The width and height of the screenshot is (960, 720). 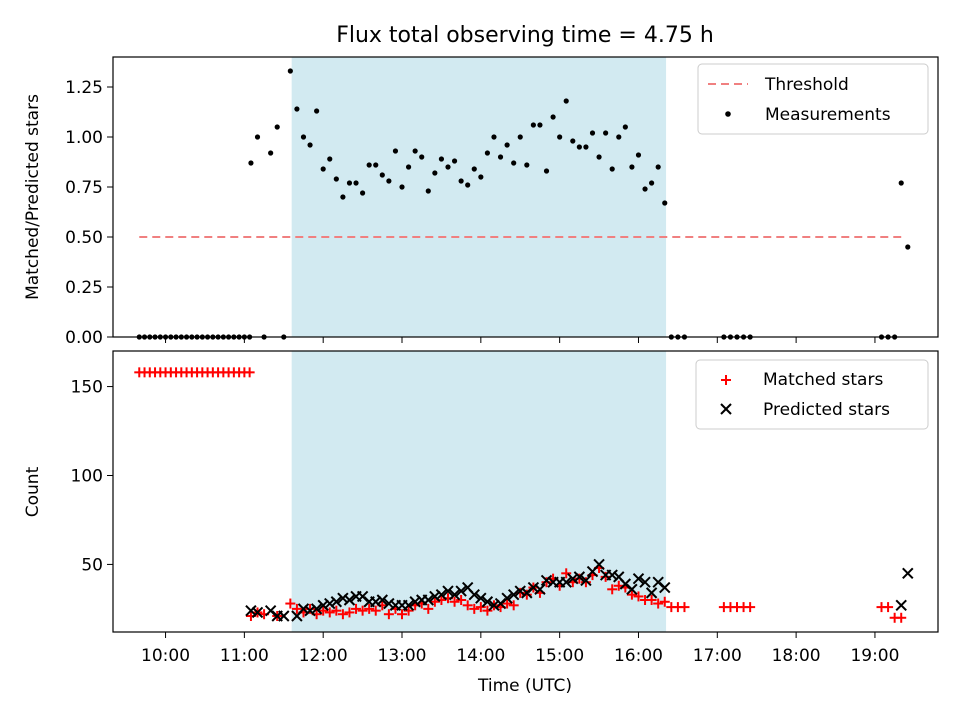 What do you see at coordinates (323, 656) in the screenshot?
I see `count-x-tick-label: 12:00` at bounding box center [323, 656].